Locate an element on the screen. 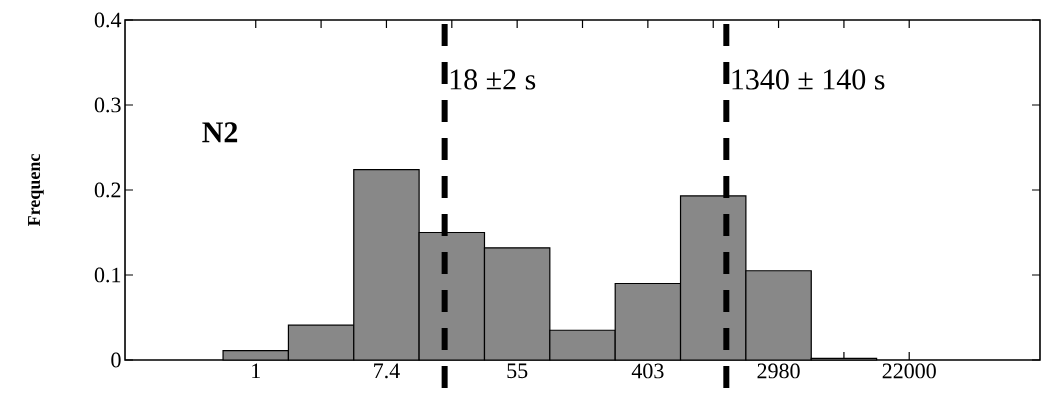 This screenshot has width=1052, height=417. ref-line-label: 18 ±2 s is located at coordinates (493, 79).